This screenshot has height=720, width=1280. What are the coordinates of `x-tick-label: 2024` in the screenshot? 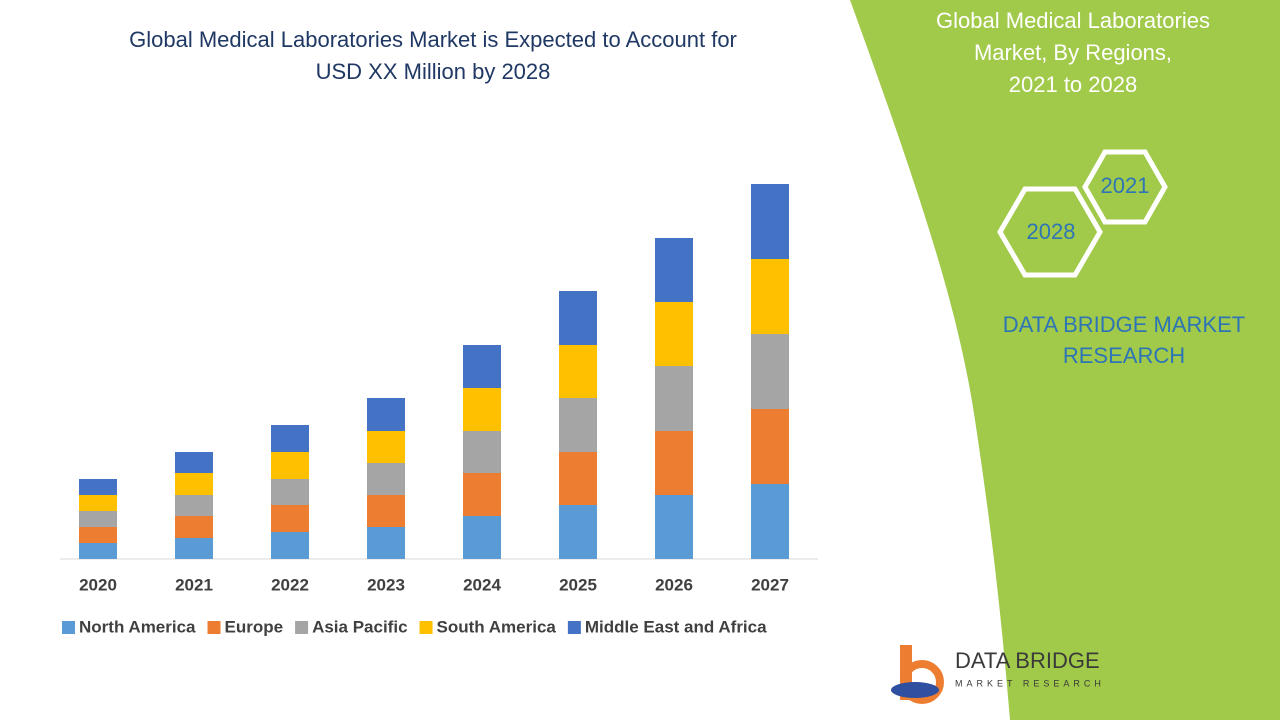 It's located at (482, 584).